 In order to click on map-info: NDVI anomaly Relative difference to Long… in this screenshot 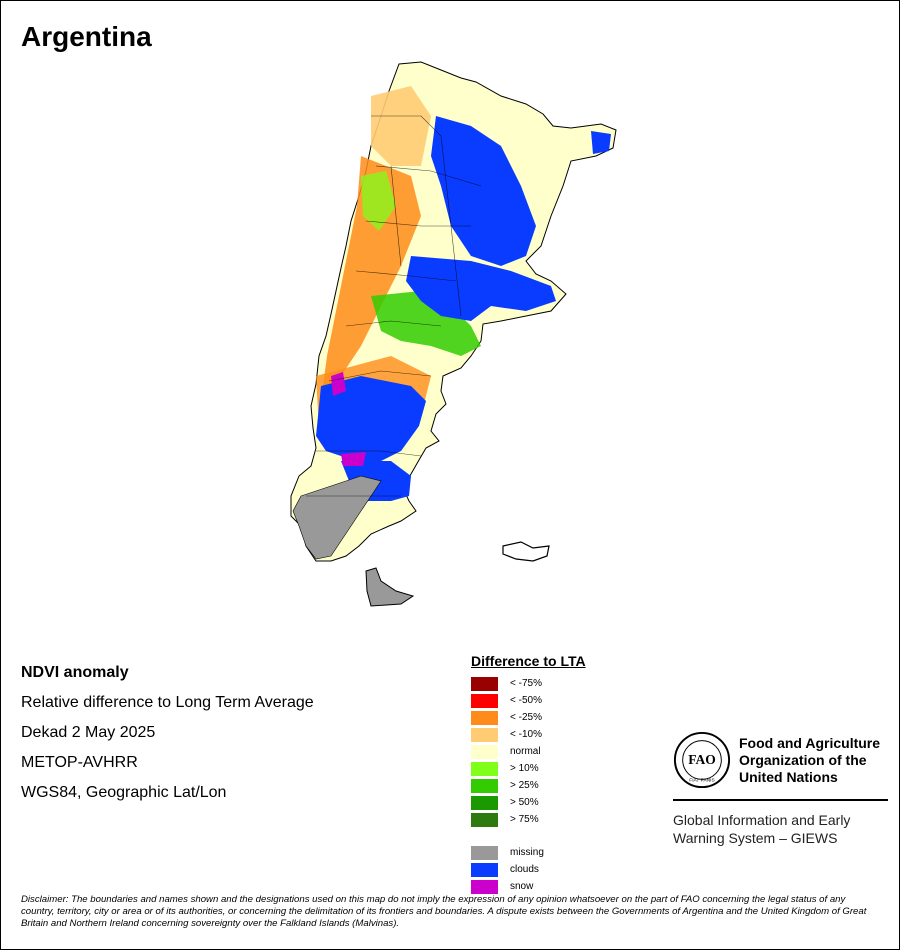, I will do `click(167, 733)`.